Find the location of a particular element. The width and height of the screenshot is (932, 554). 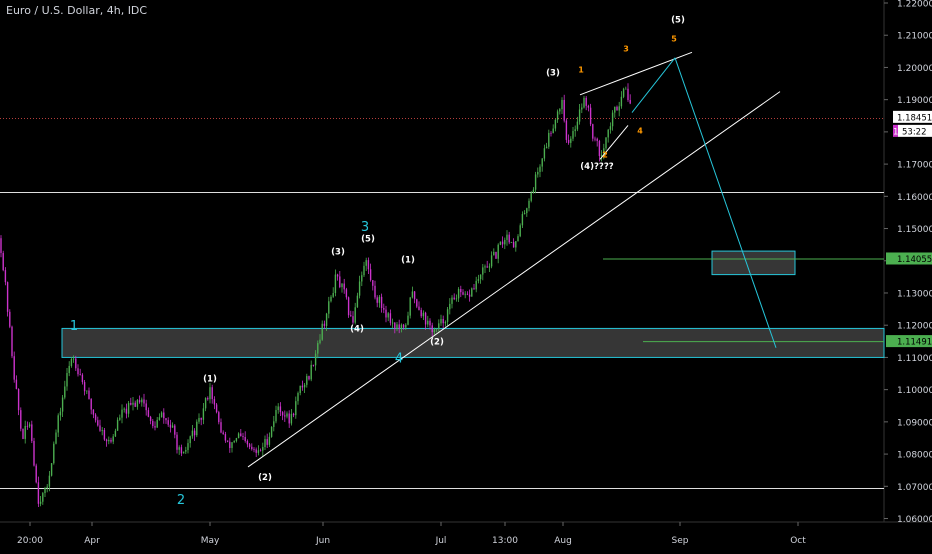

y-tick-label: 1.12000 is located at coordinates (914, 327).